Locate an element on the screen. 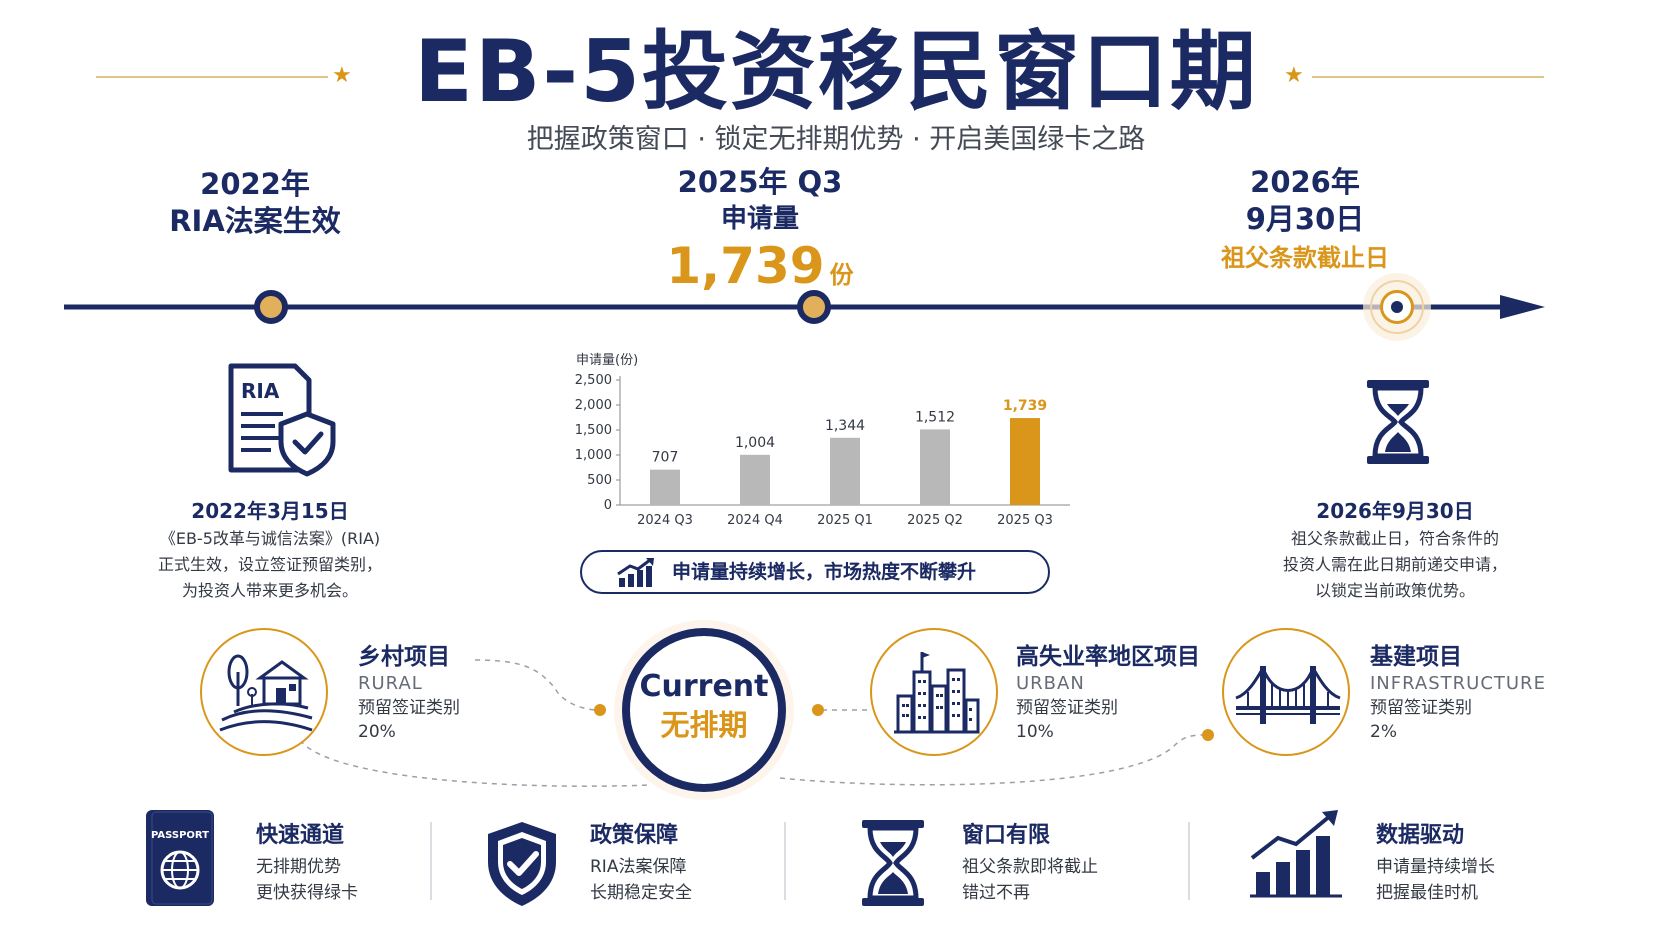 This screenshot has width=1672, height=941. applications-unit: 份 is located at coordinates (841, 275).